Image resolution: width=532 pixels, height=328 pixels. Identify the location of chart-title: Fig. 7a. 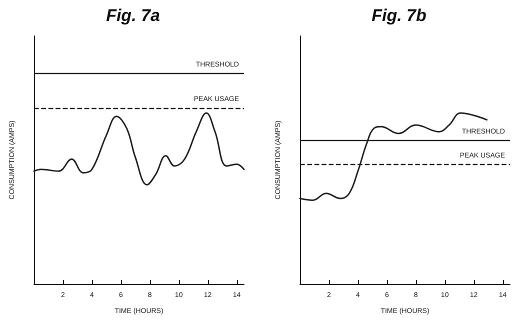
(133, 15).